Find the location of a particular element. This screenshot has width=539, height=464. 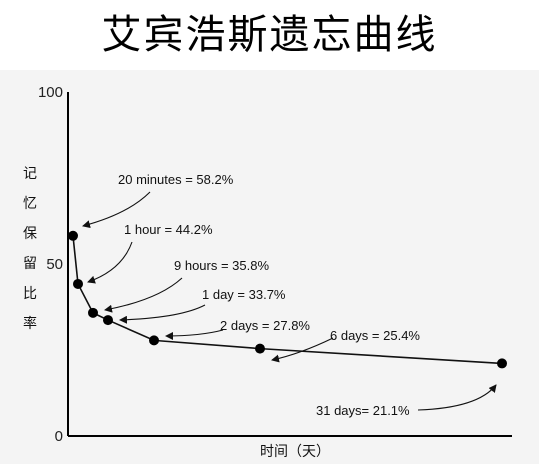

annotation-label: 1 day = 33.7% is located at coordinates (244, 294).